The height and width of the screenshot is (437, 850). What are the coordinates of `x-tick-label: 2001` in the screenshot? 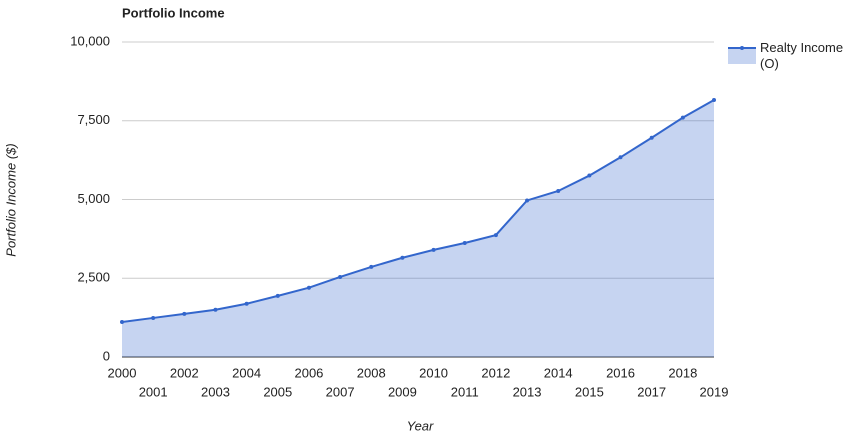 It's located at (153, 391).